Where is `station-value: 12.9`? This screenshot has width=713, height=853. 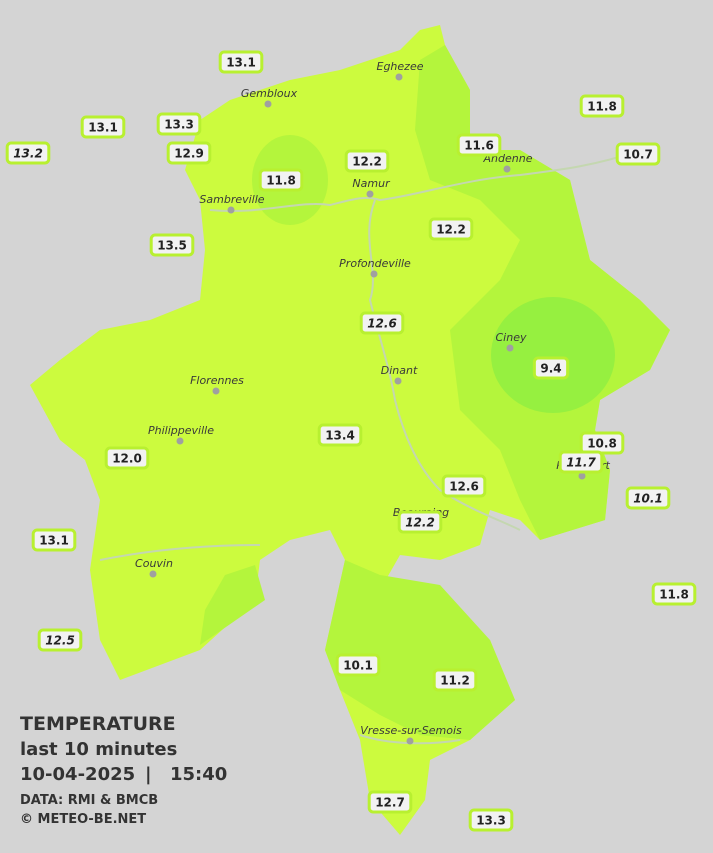 station-value: 12.9 is located at coordinates (189, 154).